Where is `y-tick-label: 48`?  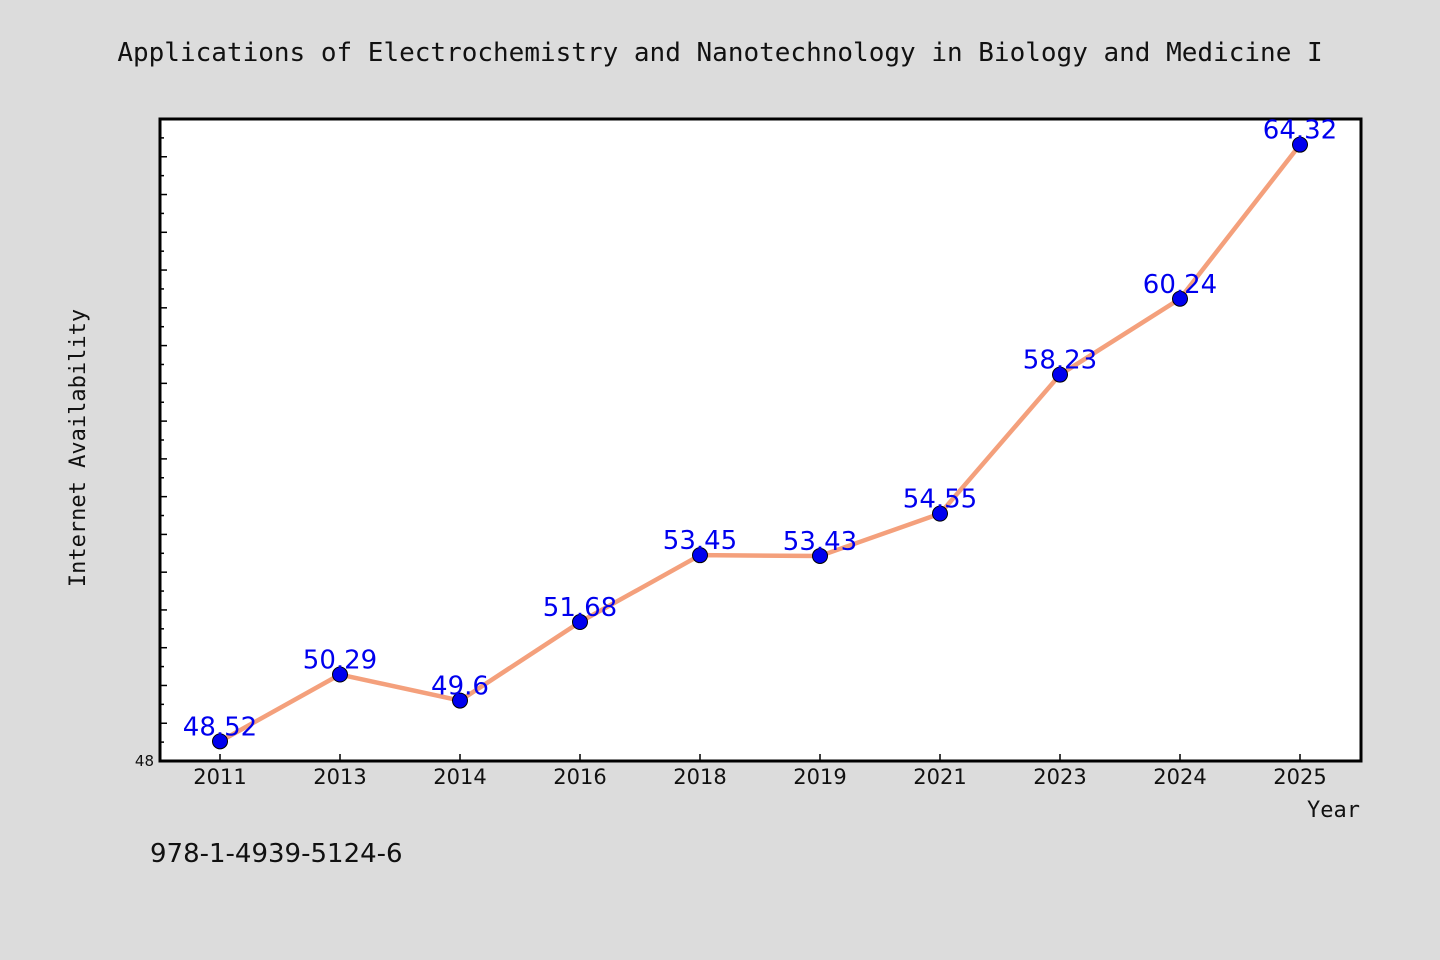 y-tick-label: 48 is located at coordinates (144, 761).